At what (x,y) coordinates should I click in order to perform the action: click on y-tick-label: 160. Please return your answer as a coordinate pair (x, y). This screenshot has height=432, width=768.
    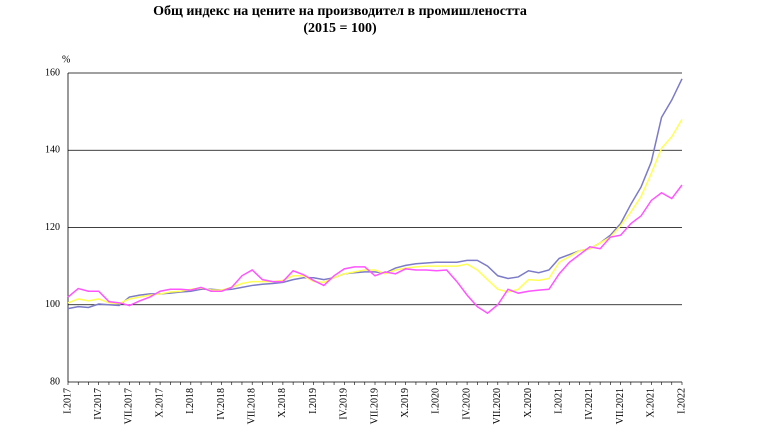
    Looking at the image, I should click on (52, 72).